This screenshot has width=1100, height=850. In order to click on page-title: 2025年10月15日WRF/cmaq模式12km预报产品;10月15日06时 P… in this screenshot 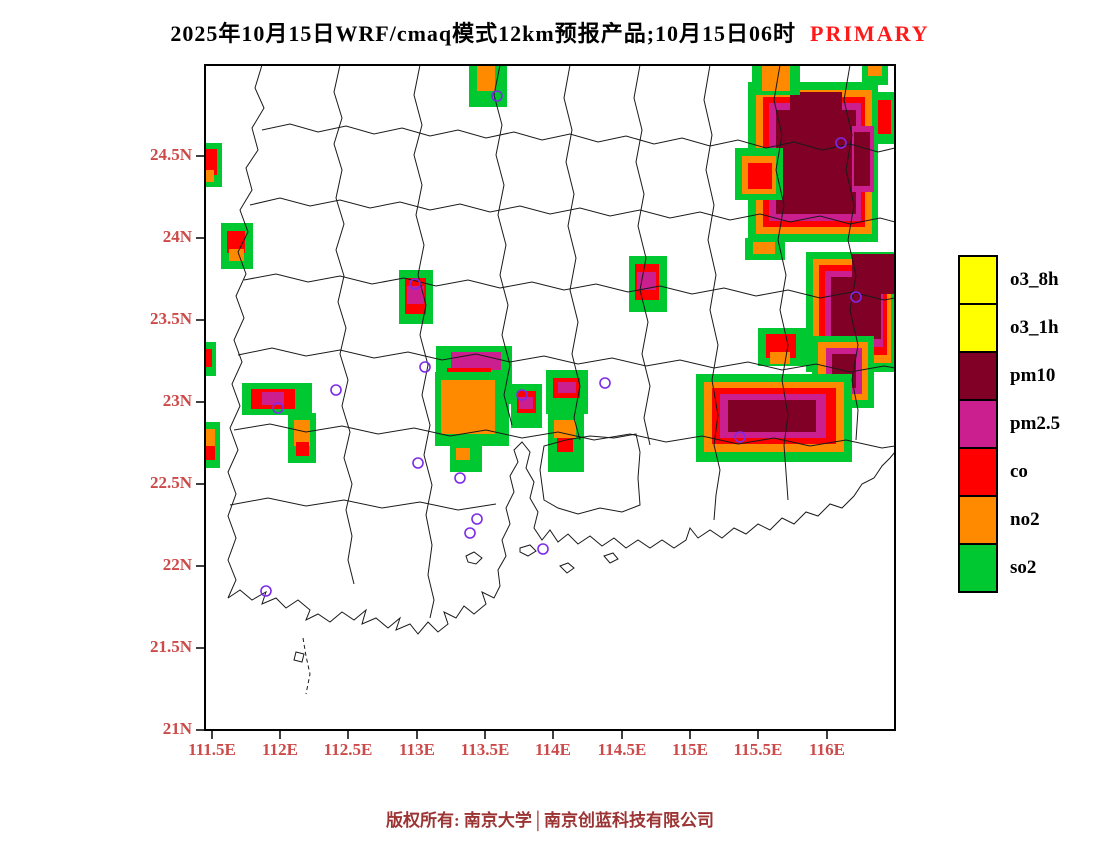, I will do `click(550, 32)`.